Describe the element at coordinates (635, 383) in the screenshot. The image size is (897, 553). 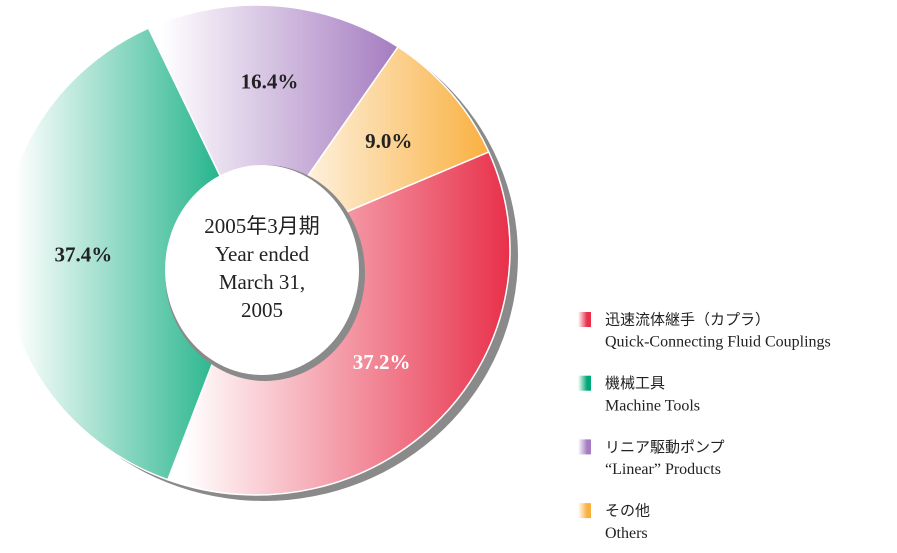
I see `legend-label: 機械工具` at that location.